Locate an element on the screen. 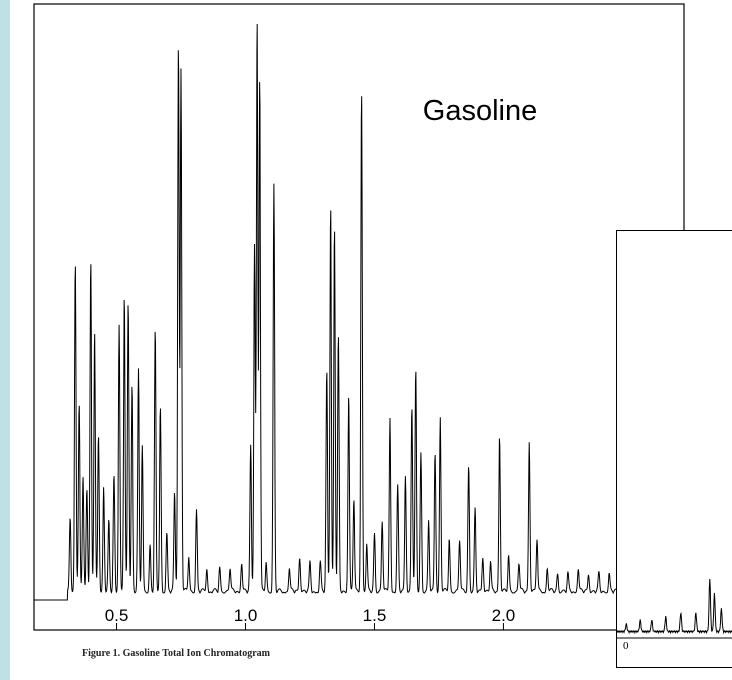 Image resolution: width=732 pixels, height=680 pixels. x-tick-label: 0.5 is located at coordinates (117, 615).